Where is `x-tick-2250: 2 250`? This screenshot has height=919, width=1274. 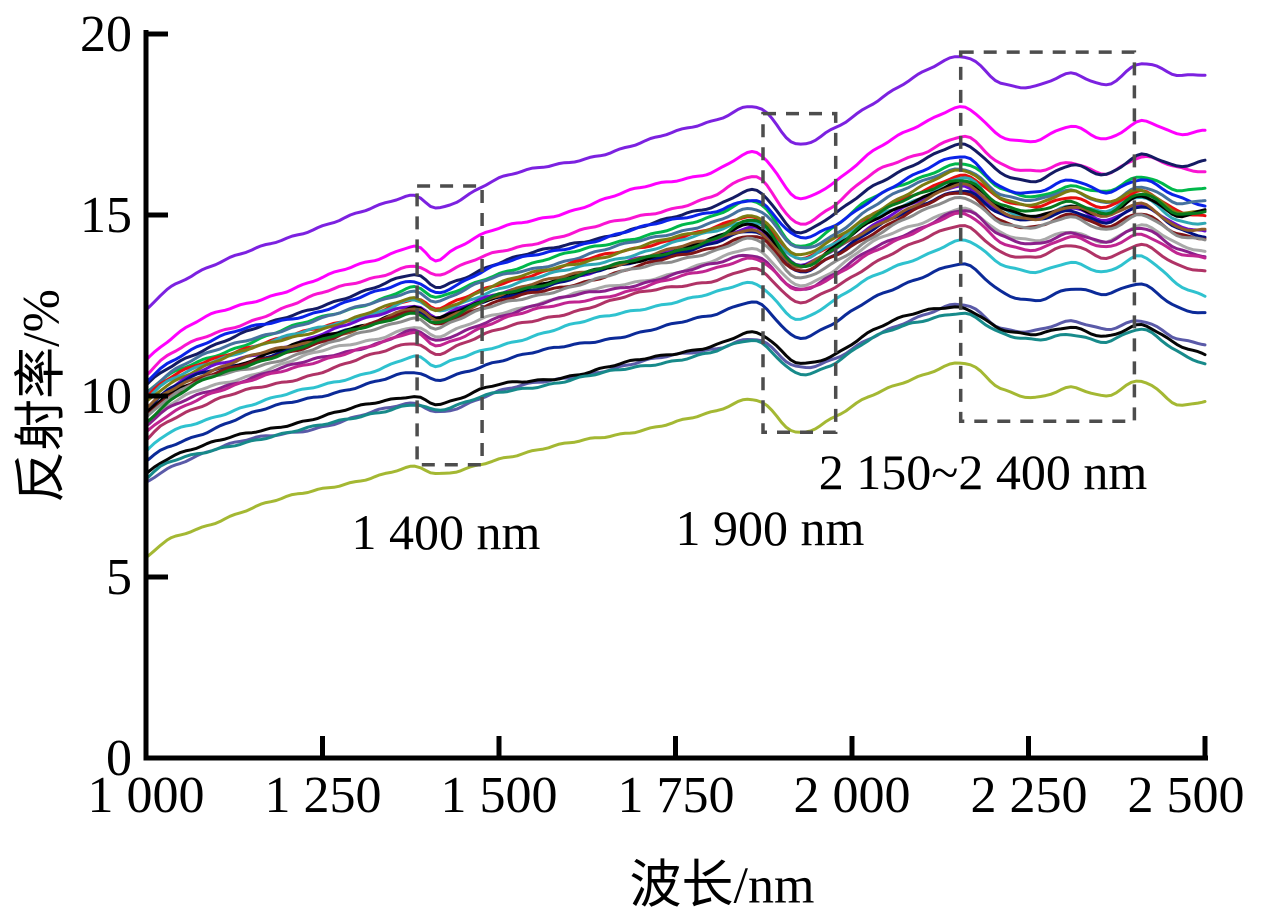 x-tick-2250: 2 250 is located at coordinates (1029, 795).